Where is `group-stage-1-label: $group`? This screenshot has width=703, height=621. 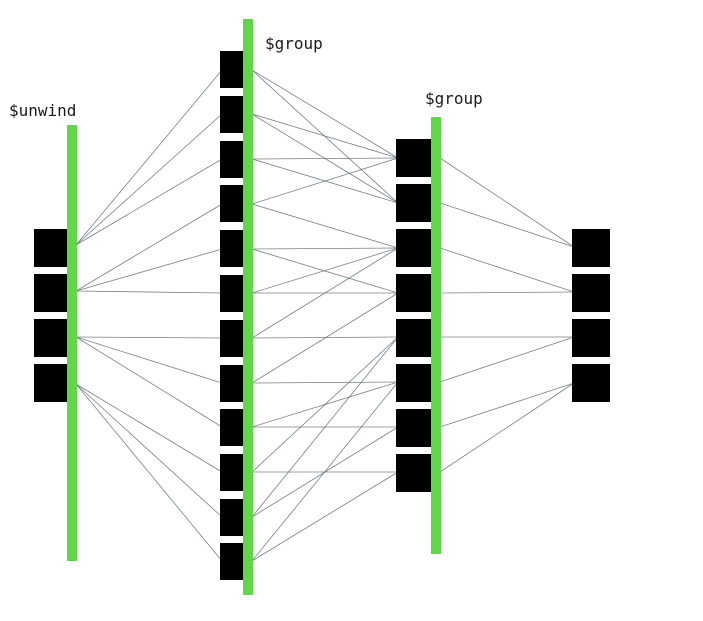 group-stage-1-label: $group is located at coordinates (294, 43).